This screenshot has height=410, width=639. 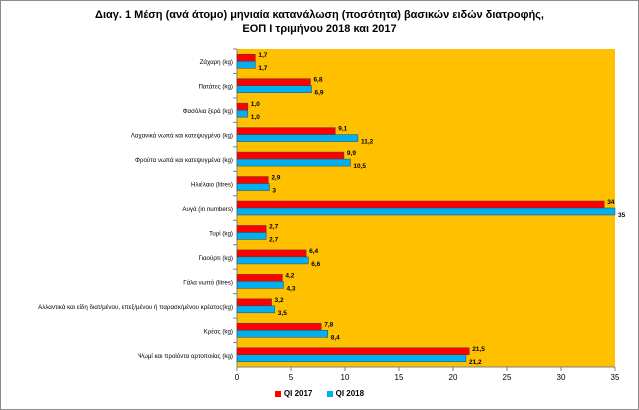 I want to click on category-label-12: Ψωμί και προϊόντα αρτοποιίας (kg), so click(x=185, y=356).